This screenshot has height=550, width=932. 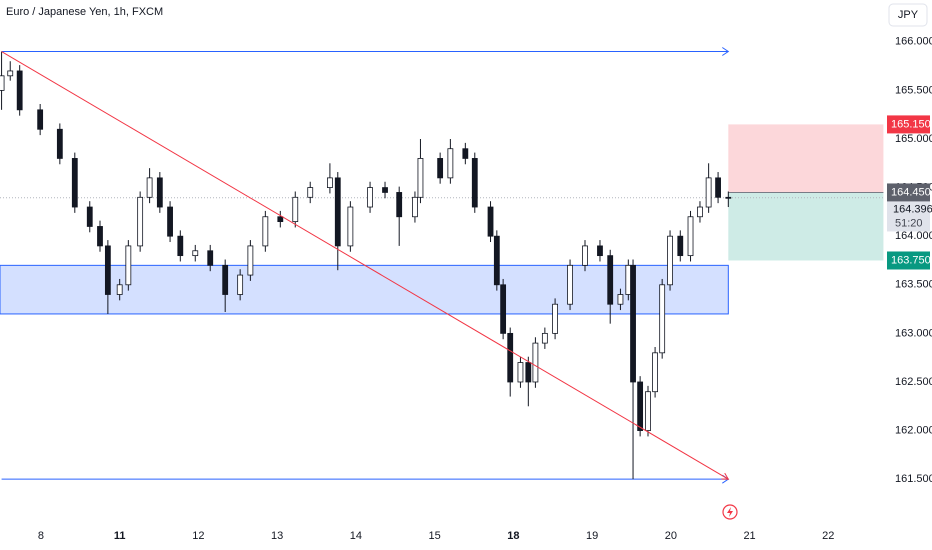 What do you see at coordinates (749, 536) in the screenshot?
I see `x-tick-label: 21` at bounding box center [749, 536].